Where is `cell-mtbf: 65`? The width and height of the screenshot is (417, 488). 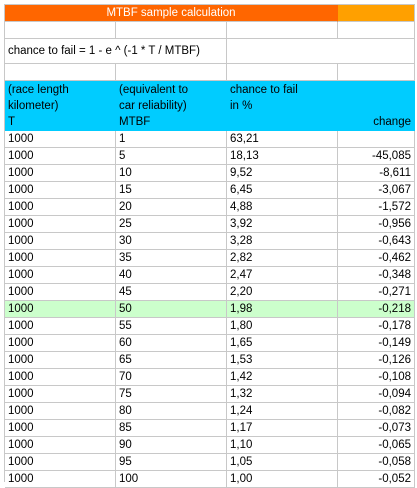 cell-mtbf: 65 is located at coordinates (171, 360).